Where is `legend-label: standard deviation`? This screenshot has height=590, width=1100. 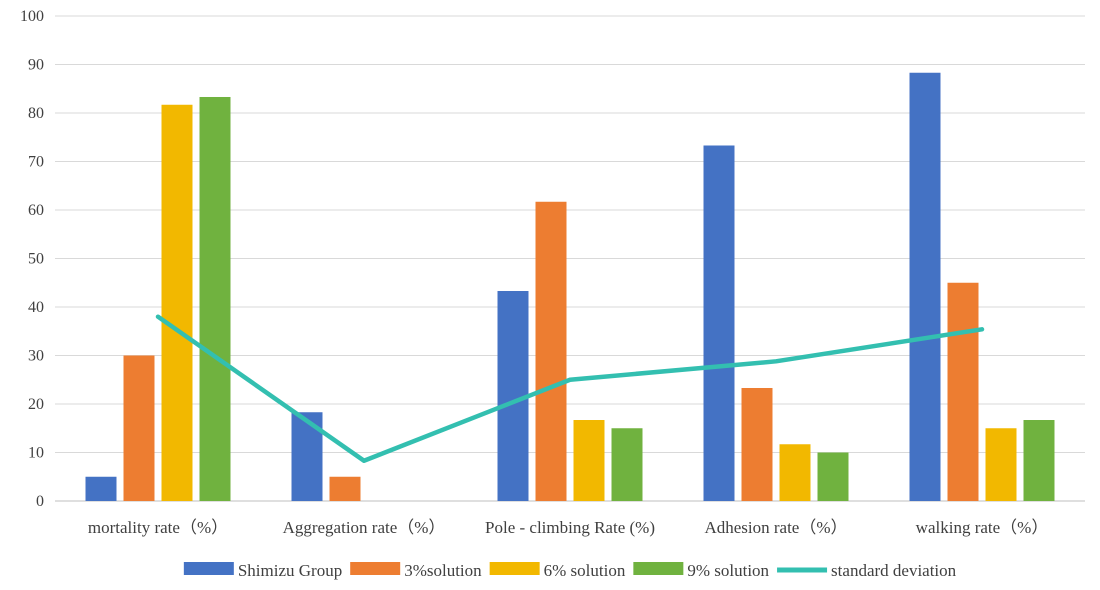
legend-label: standard deviation is located at coordinates (894, 570).